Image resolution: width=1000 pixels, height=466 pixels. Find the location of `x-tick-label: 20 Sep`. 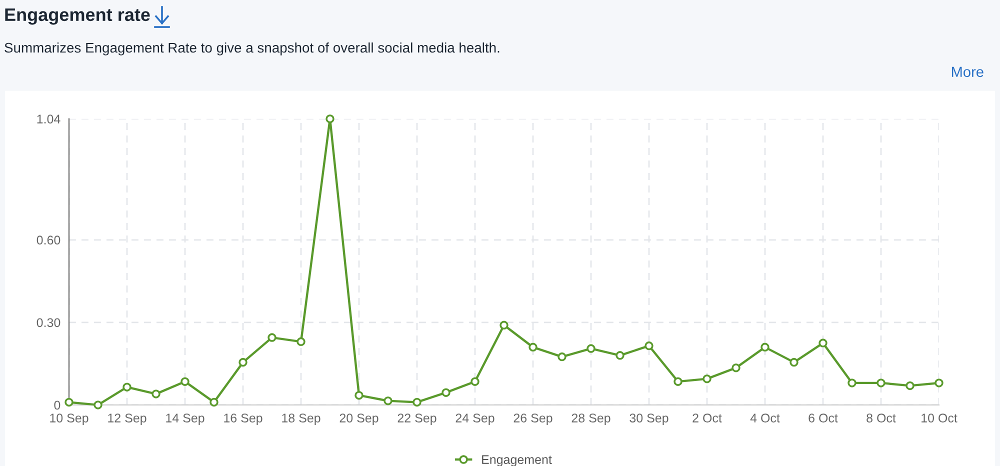

x-tick-label: 20 Sep is located at coordinates (359, 419).